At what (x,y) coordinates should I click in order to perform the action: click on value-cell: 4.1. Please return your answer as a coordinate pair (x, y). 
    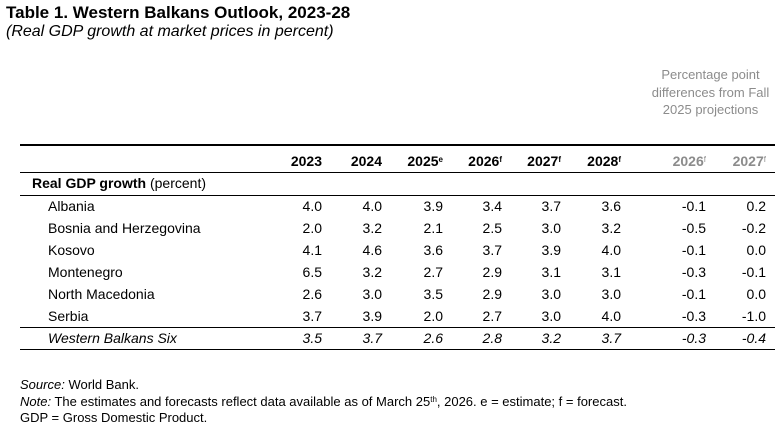
    Looking at the image, I should click on (312, 250).